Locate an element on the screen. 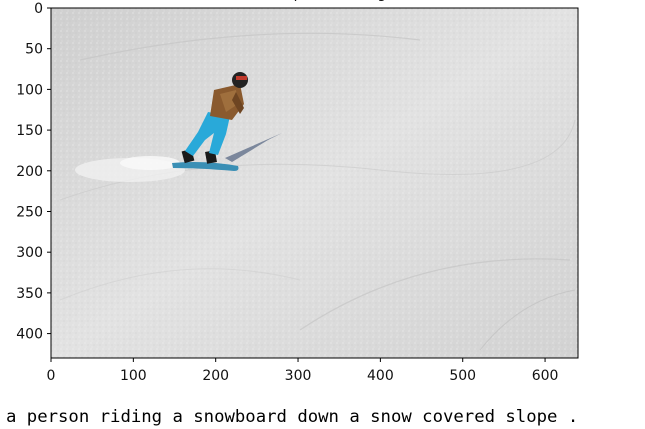 This screenshot has width=645, height=429. snowboarder-icon is located at coordinates (210, 121).